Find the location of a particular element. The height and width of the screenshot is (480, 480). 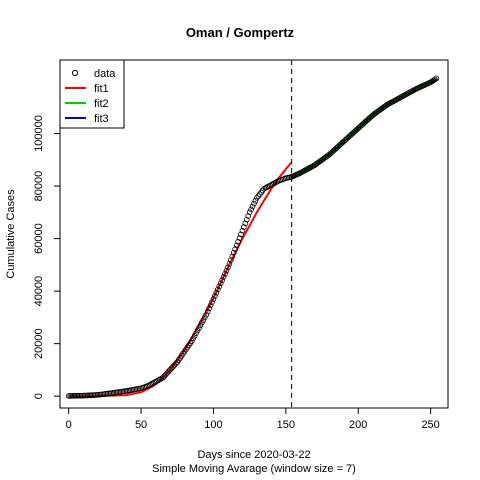

chart-title: Oman / Gompertz is located at coordinates (240, 32).